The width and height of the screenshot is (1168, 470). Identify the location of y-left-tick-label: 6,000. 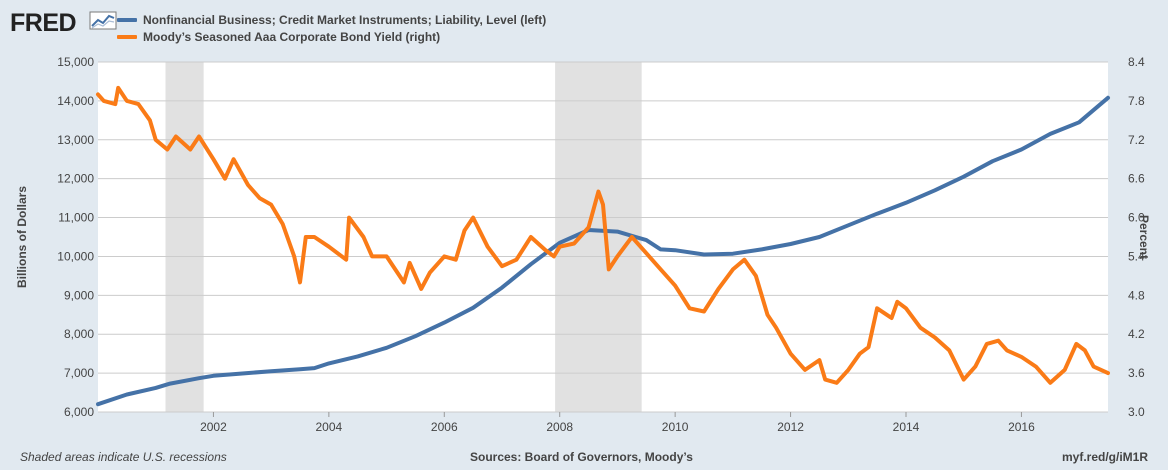
(79, 412).